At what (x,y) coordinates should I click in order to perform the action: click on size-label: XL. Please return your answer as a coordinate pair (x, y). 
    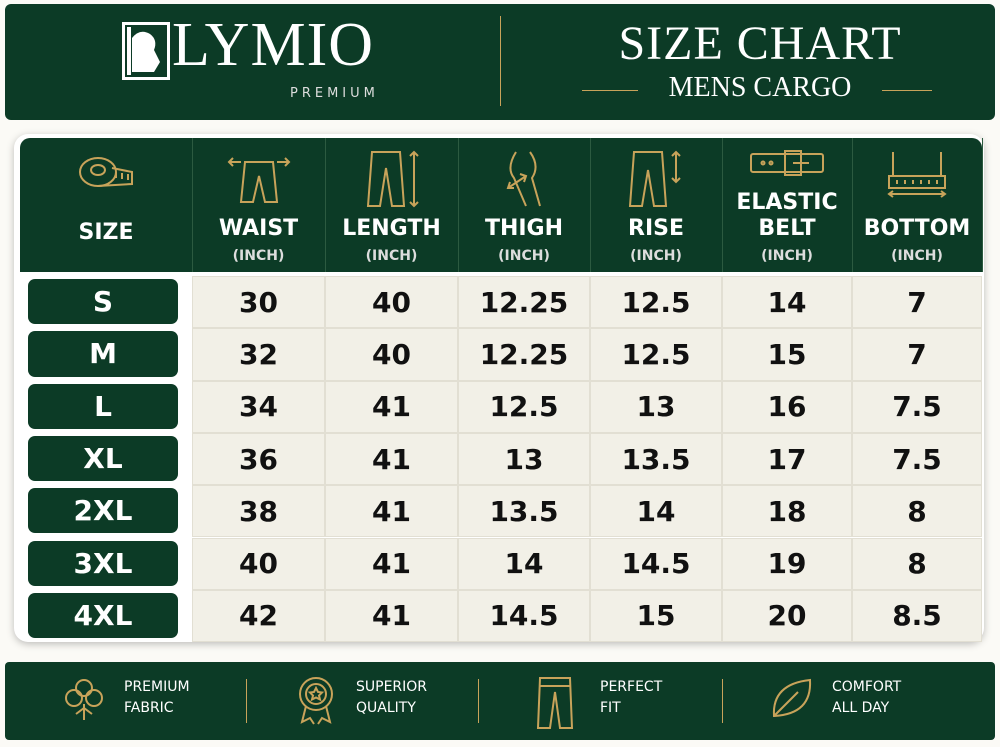
    Looking at the image, I should click on (103, 458).